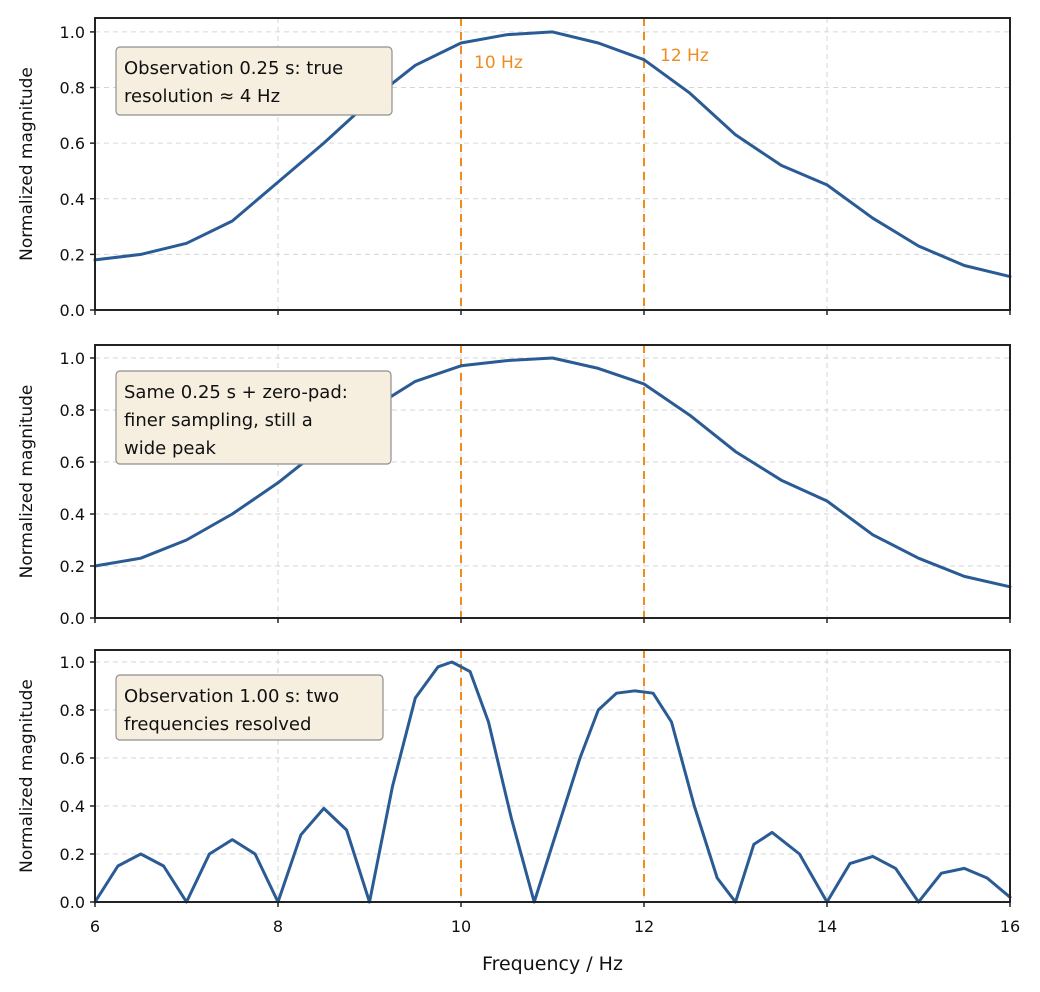  Describe the element at coordinates (1010, 926) in the screenshot. I see `panel-3-xtick-label-5: 16` at that location.